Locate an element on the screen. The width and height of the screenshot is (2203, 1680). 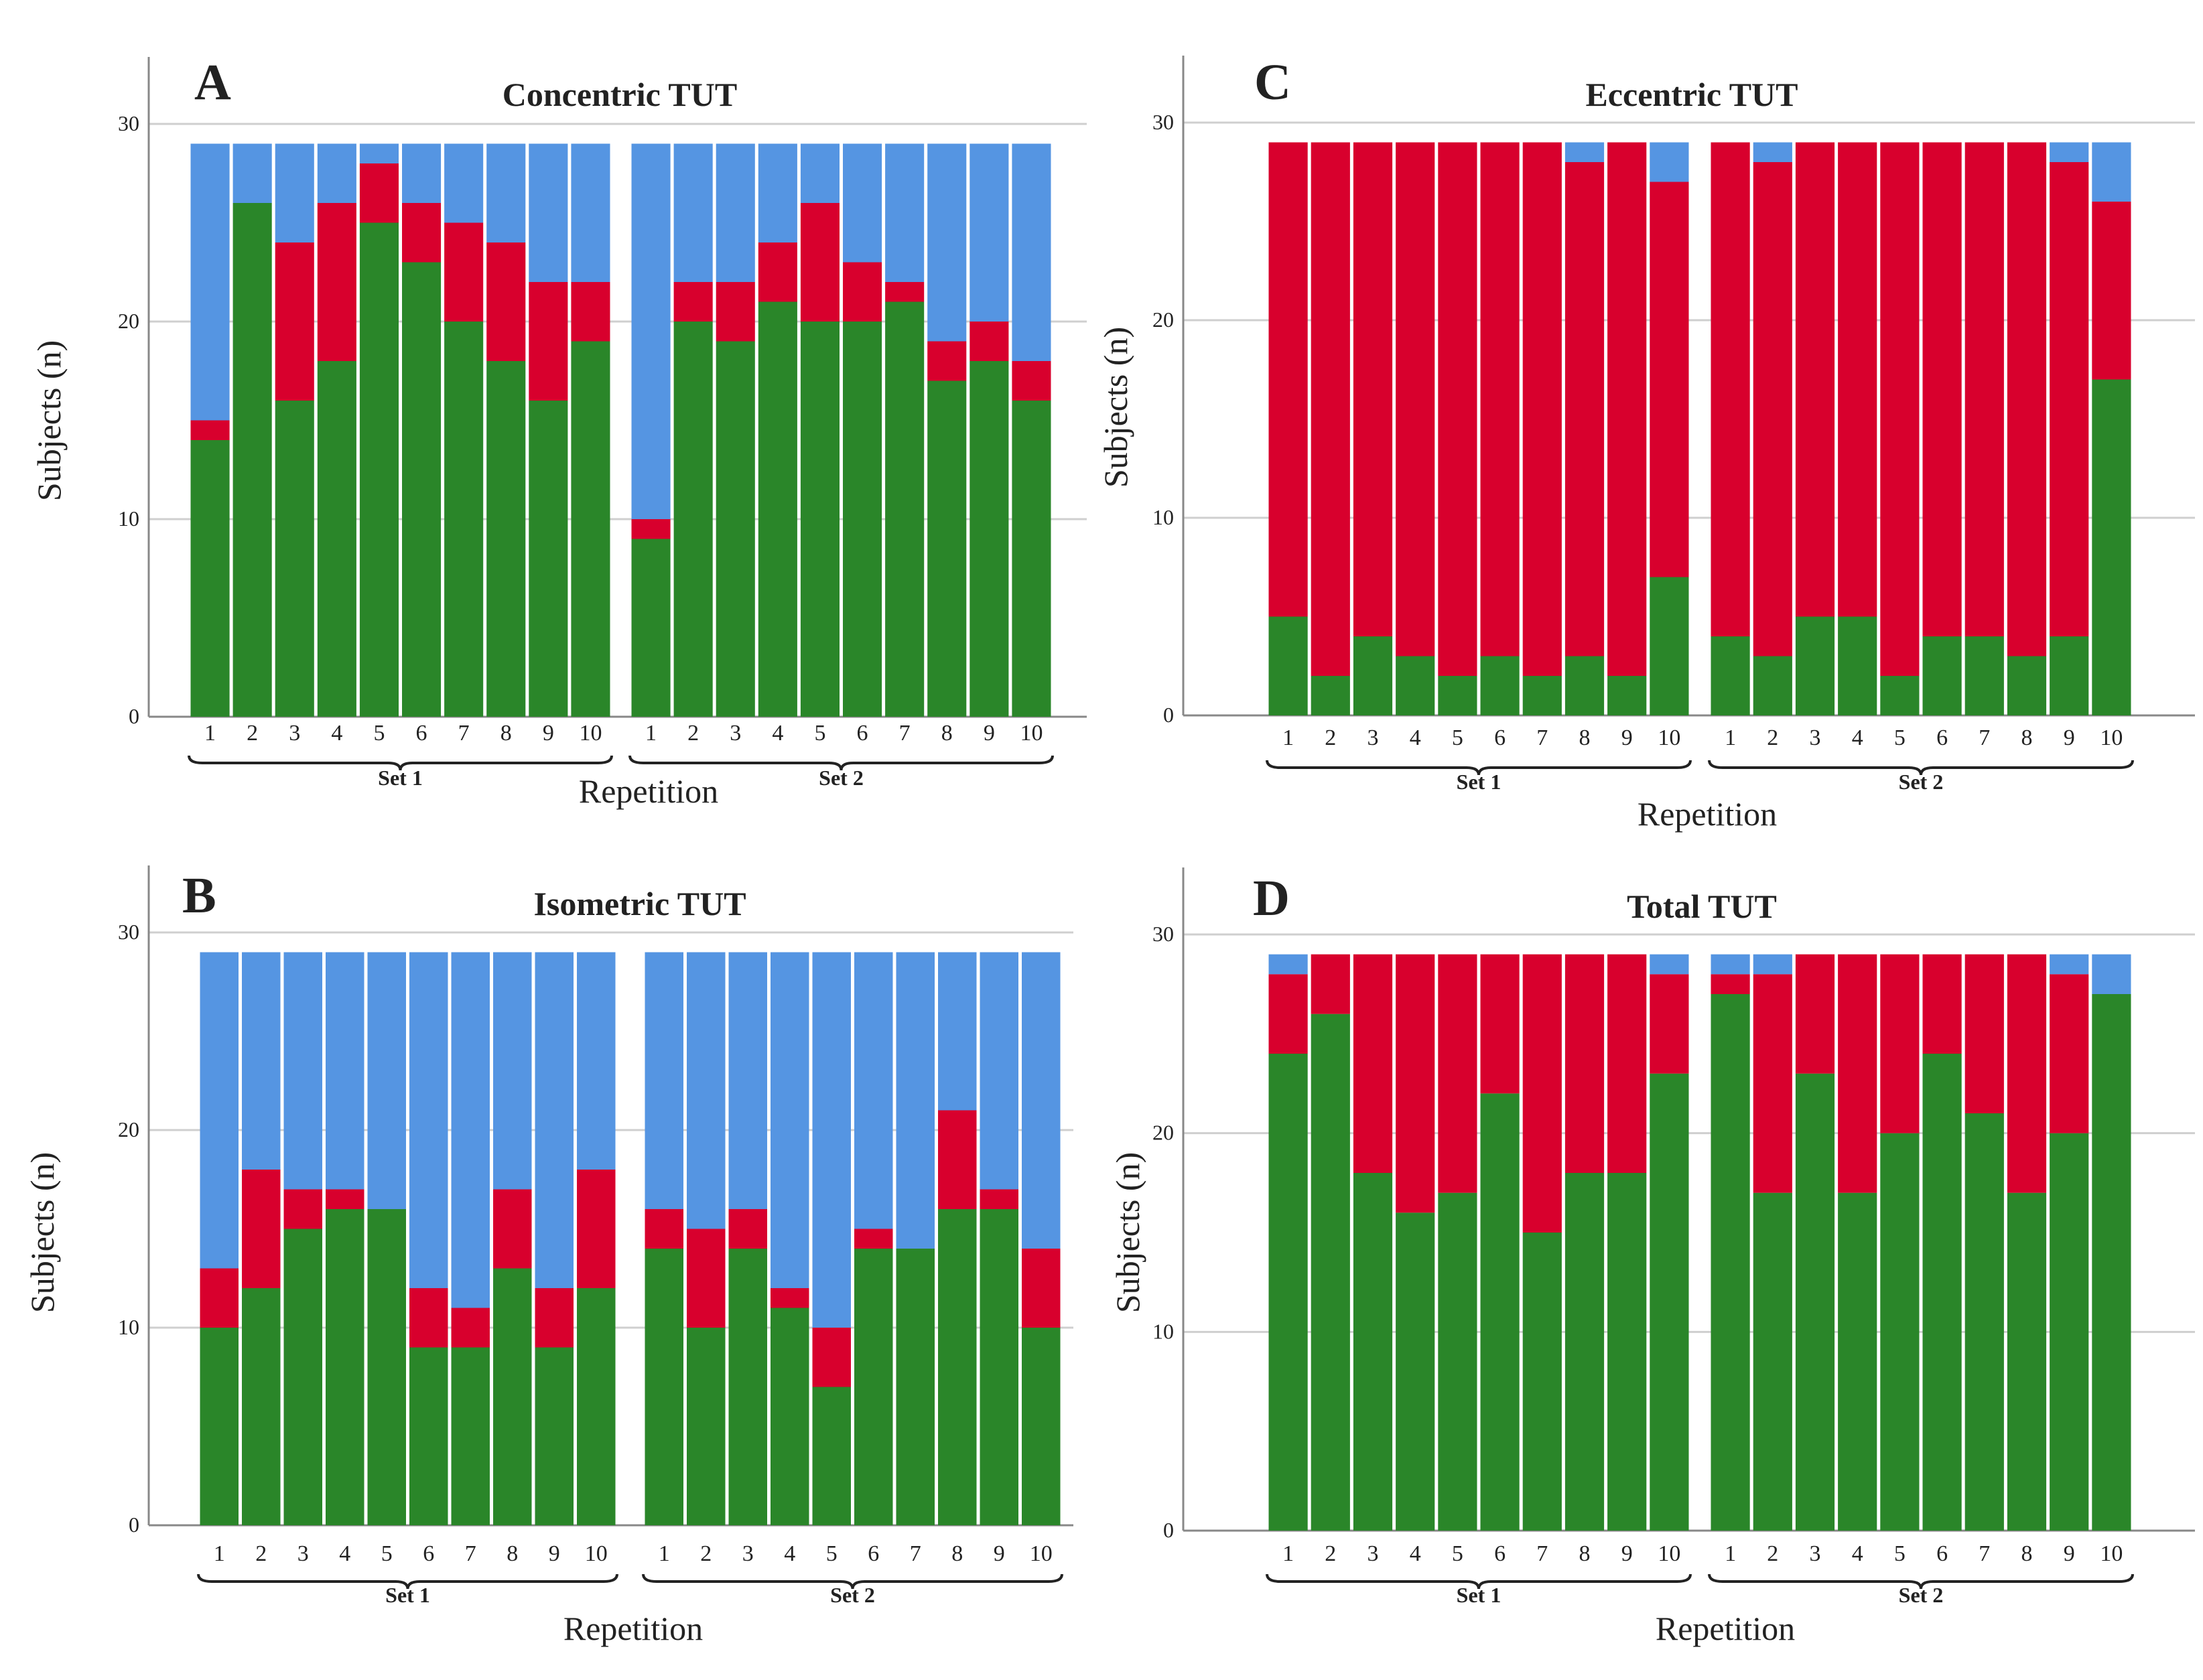
bar-a-set2-rep3-red is located at coordinates (735, 312).